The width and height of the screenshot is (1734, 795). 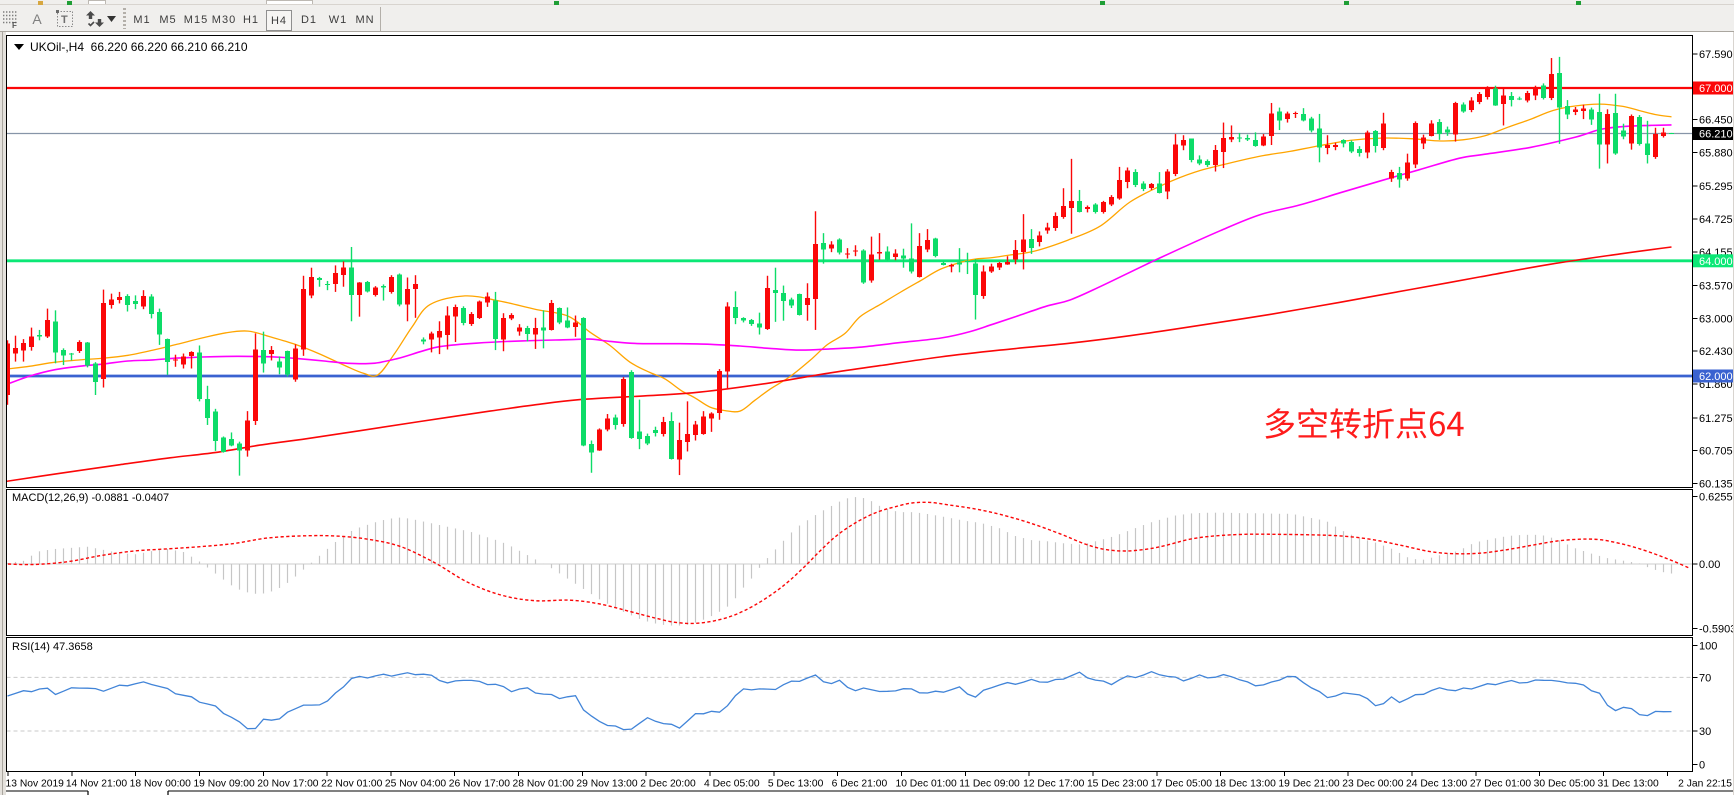 What do you see at coordinates (1309, 784) in the screenshot?
I see `time-tick-label: 19 Dec 21:00` at bounding box center [1309, 784].